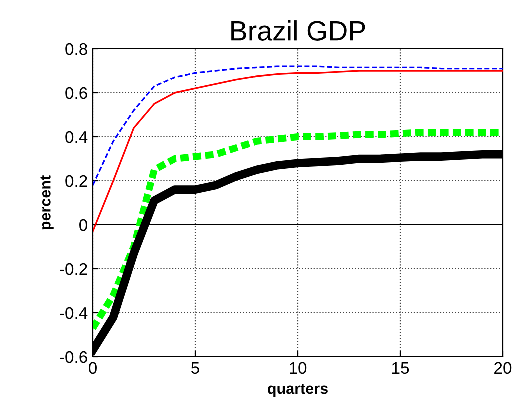 The image size is (519, 418). I want to click on x-tick-label: 10, so click(298, 368).